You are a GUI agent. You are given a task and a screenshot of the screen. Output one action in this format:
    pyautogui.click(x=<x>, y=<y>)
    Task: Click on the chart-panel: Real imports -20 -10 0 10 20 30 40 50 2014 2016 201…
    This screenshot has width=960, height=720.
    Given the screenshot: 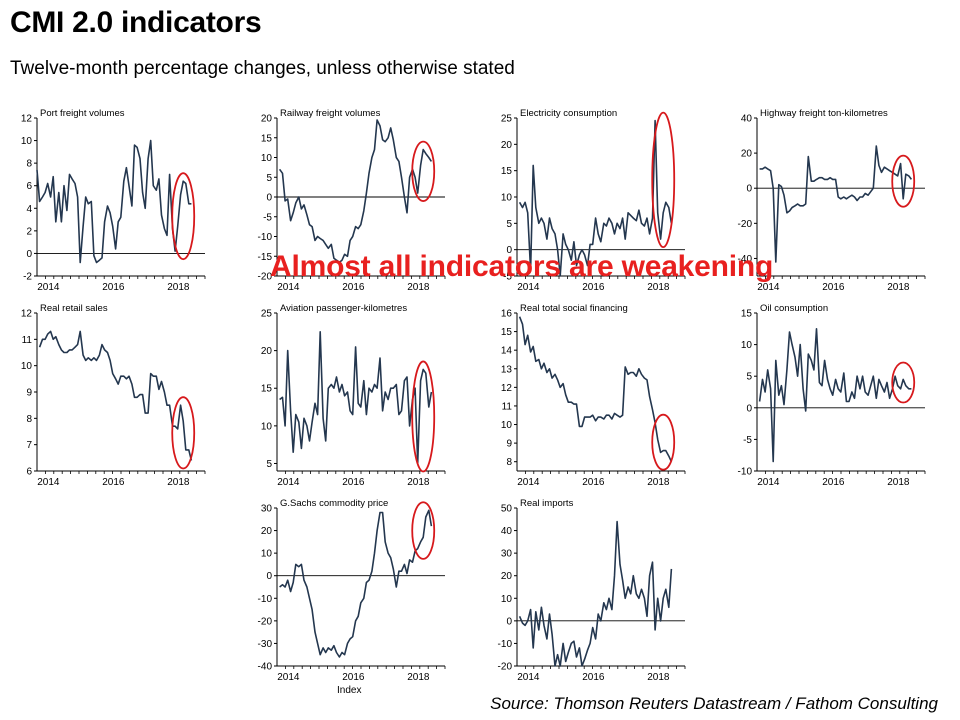 What is the action you would take?
    pyautogui.click(x=592, y=590)
    